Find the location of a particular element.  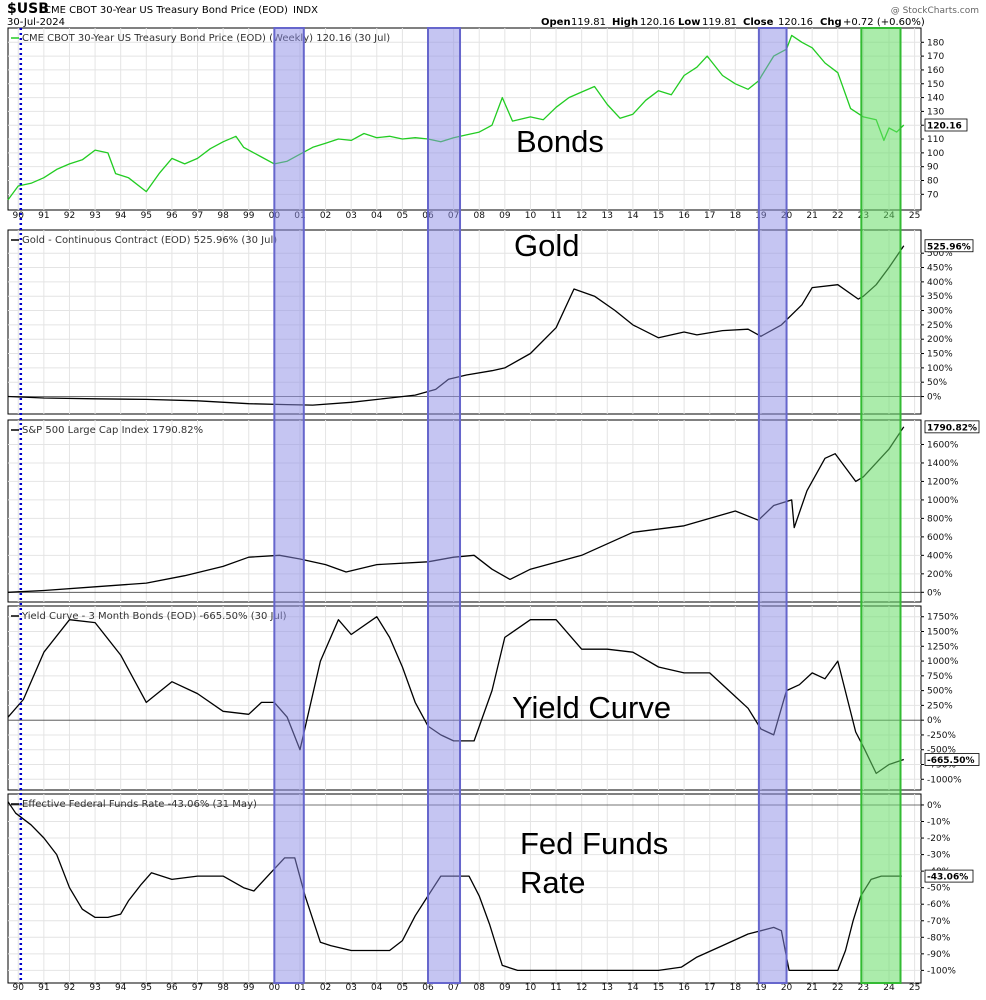

ohlc-close-label: Close is located at coordinates (758, 22).